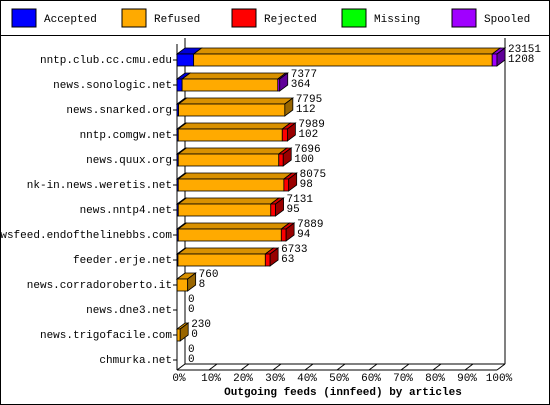 Image resolution: width=550 pixels, height=405 pixels. What do you see at coordinates (371, 379) in the screenshot?
I see `x-tick-label: 60%` at bounding box center [371, 379].